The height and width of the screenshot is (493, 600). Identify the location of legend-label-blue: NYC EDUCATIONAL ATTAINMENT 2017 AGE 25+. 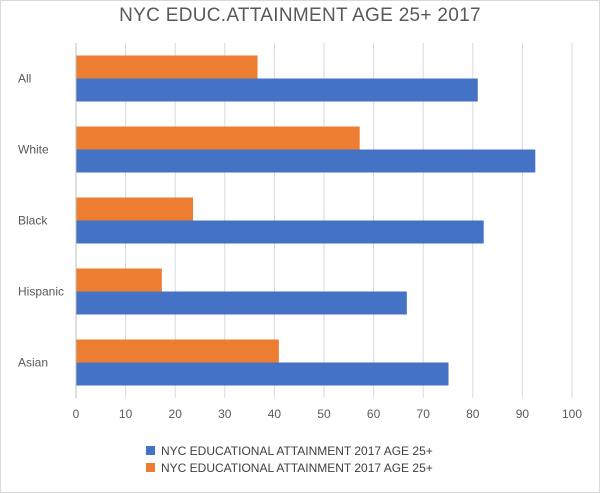
(297, 450).